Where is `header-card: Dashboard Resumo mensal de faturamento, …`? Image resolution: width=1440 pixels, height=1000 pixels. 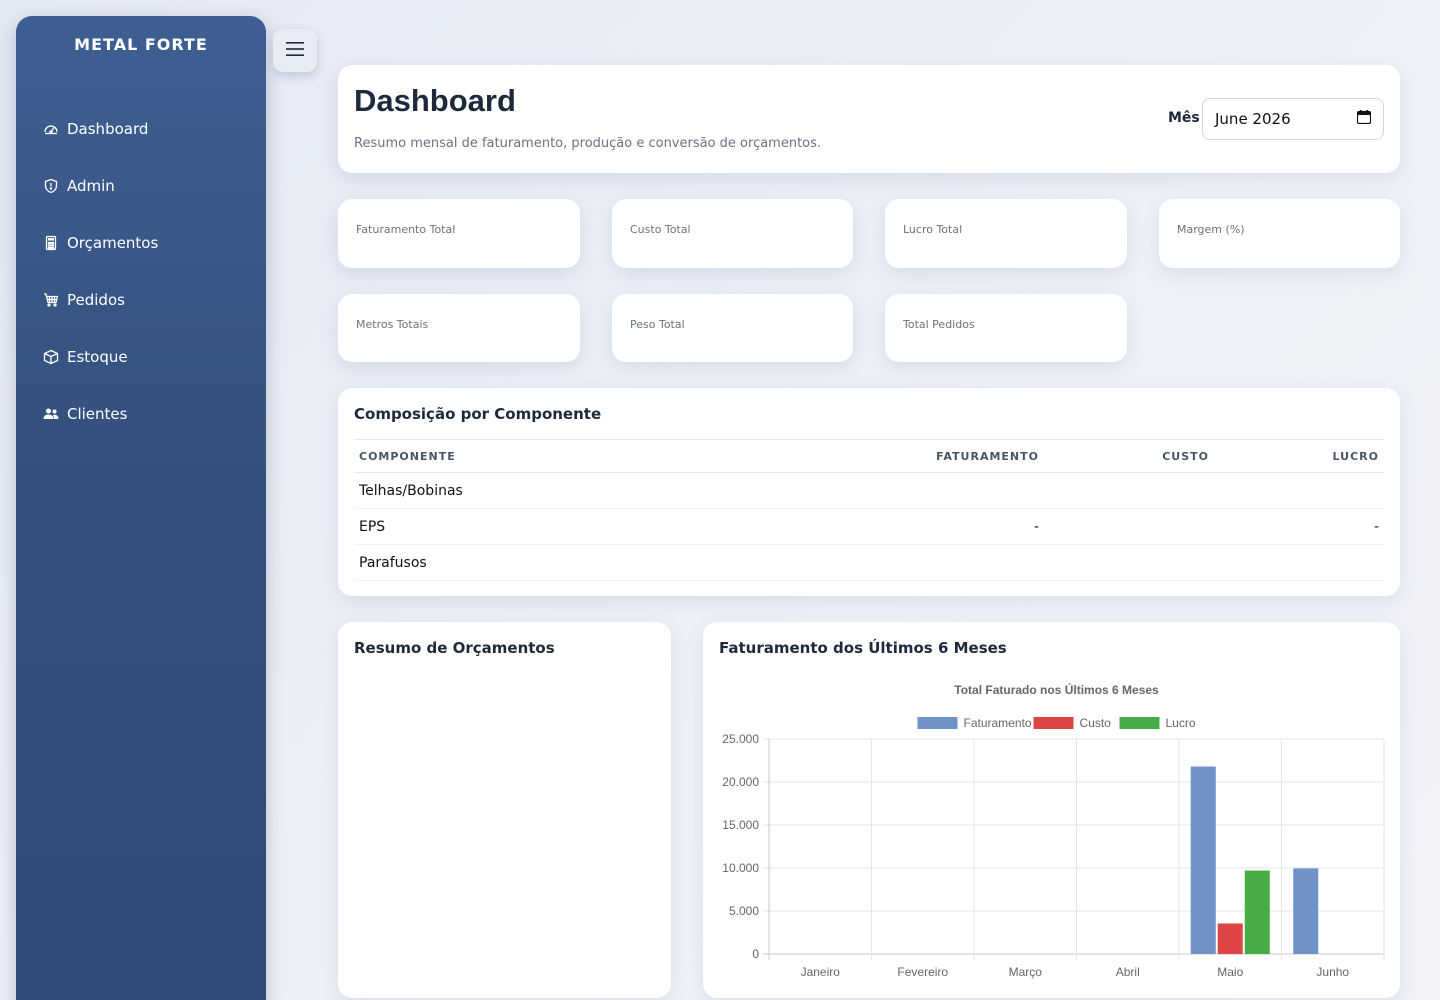 header-card: Dashboard Resumo mensal de faturamento, … is located at coordinates (869, 119).